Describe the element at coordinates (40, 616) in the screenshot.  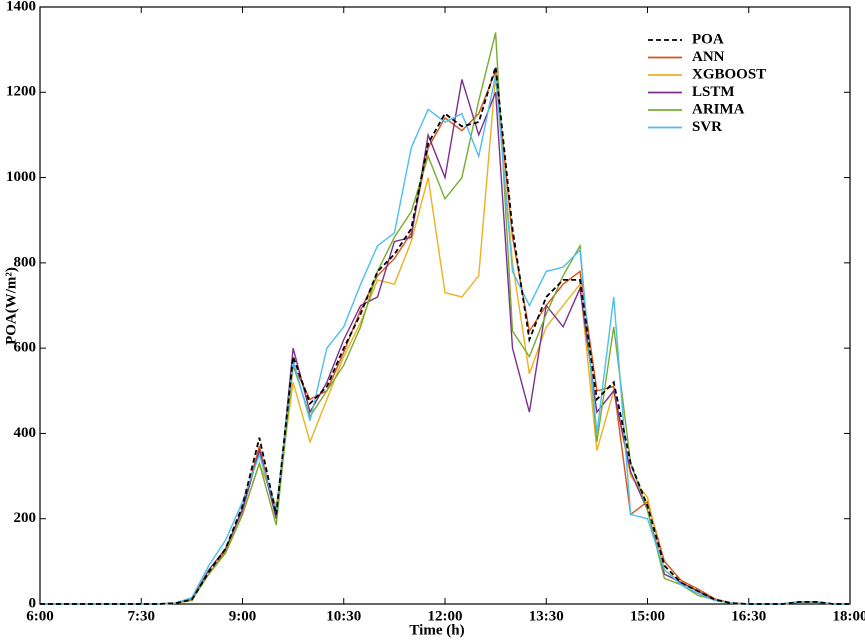
I see `x-tick-label: 6:00` at that location.